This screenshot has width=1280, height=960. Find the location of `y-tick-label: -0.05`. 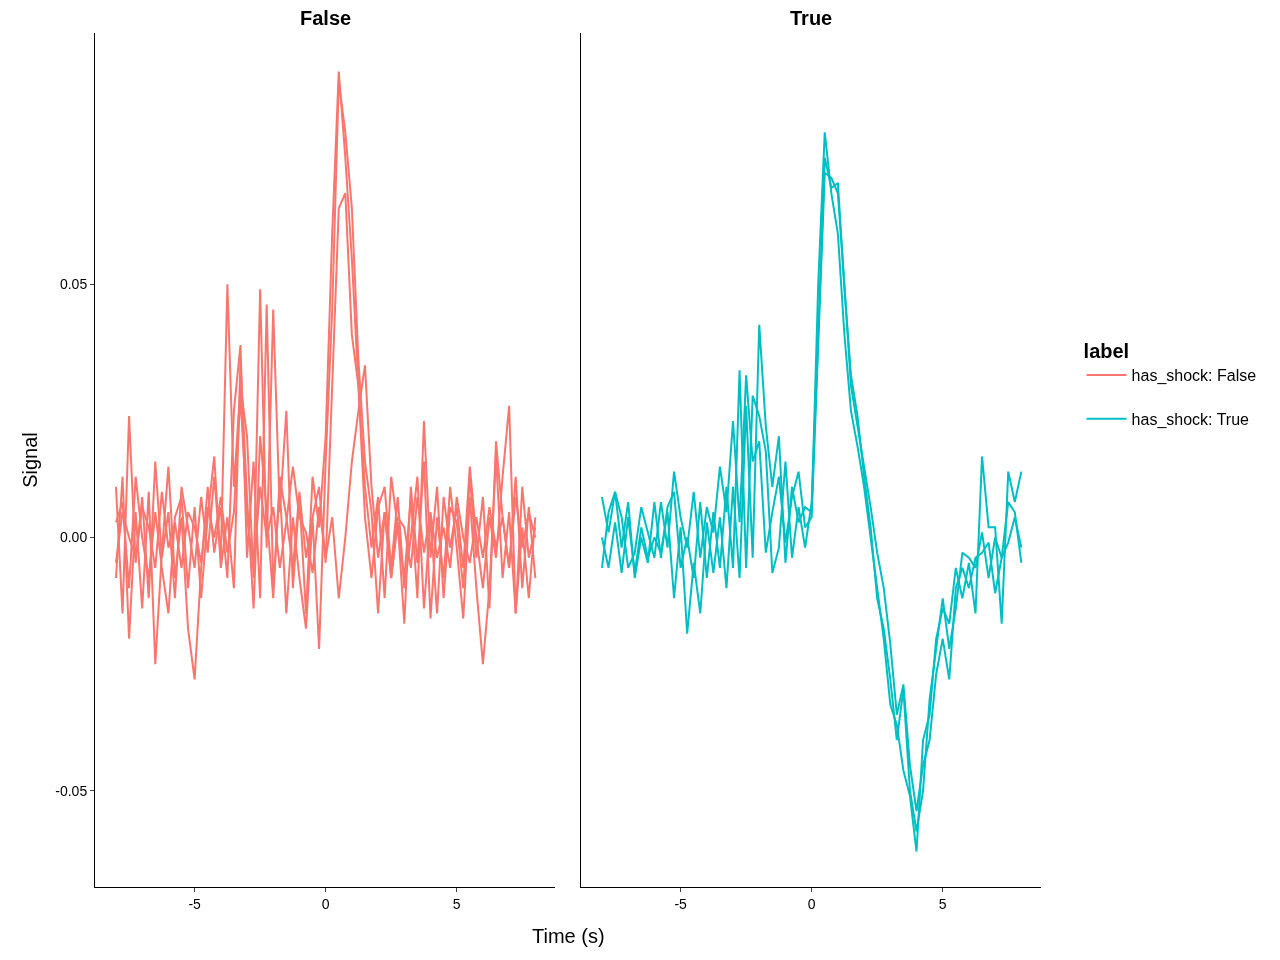

y-tick-label: -0.05 is located at coordinates (71, 790).